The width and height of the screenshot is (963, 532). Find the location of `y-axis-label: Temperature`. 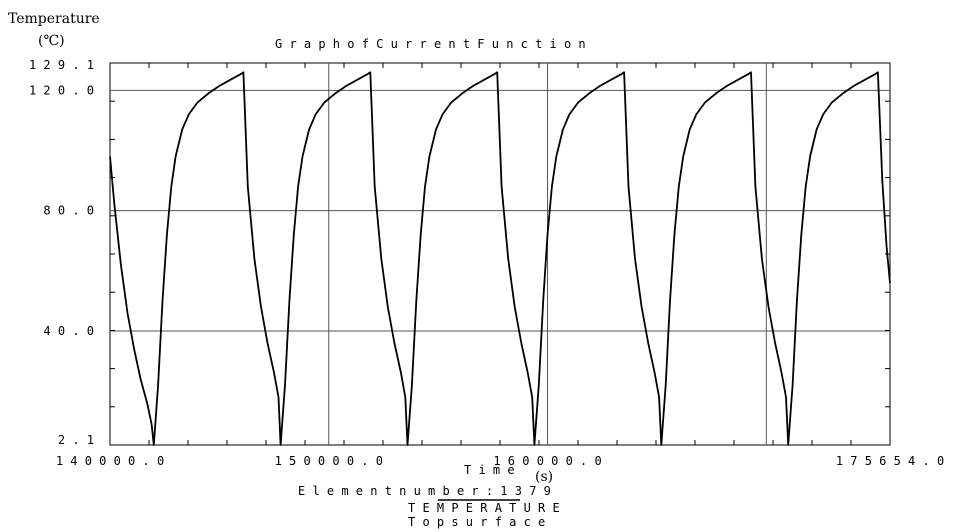

y-axis-label: Temperature is located at coordinates (54, 19).